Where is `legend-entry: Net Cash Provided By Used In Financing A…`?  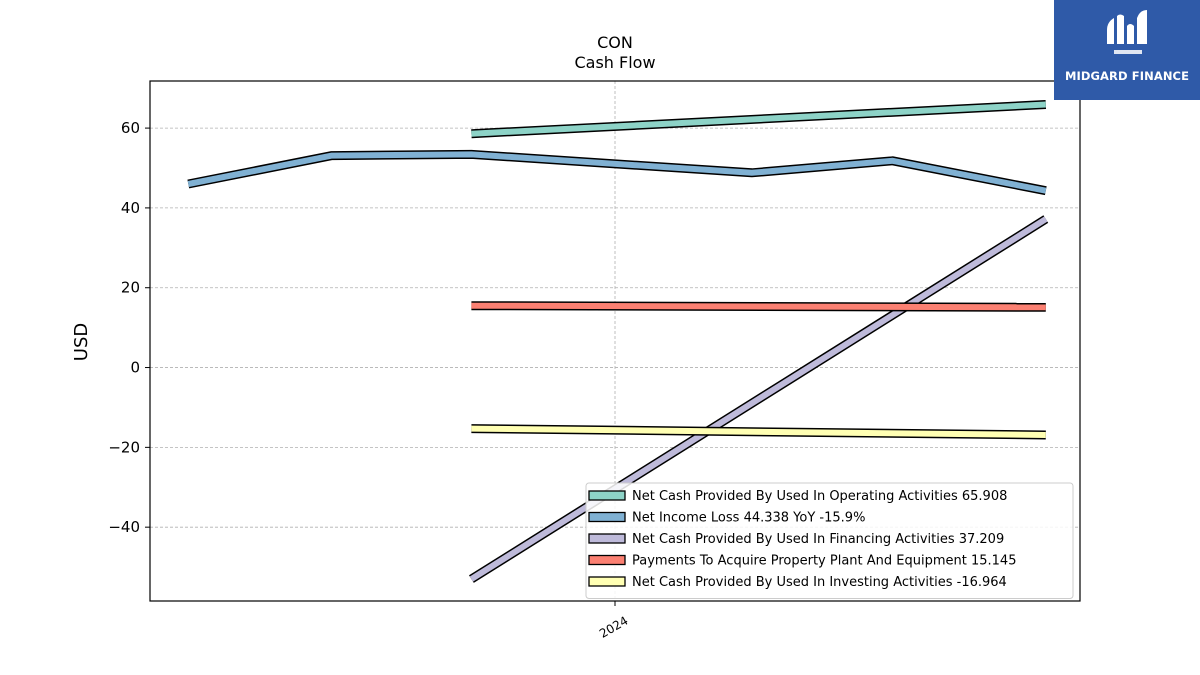
legend-entry: Net Cash Provided By Used In Financing A… is located at coordinates (818, 539).